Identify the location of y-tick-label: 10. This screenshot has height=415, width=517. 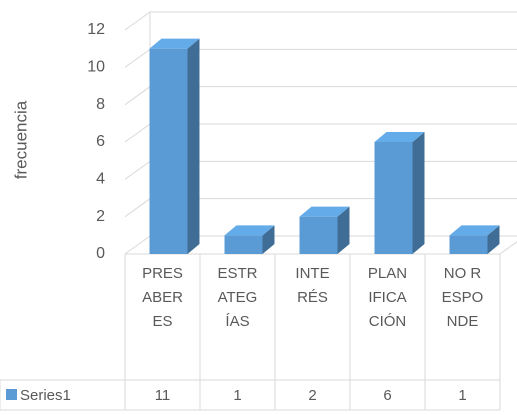
(96, 67).